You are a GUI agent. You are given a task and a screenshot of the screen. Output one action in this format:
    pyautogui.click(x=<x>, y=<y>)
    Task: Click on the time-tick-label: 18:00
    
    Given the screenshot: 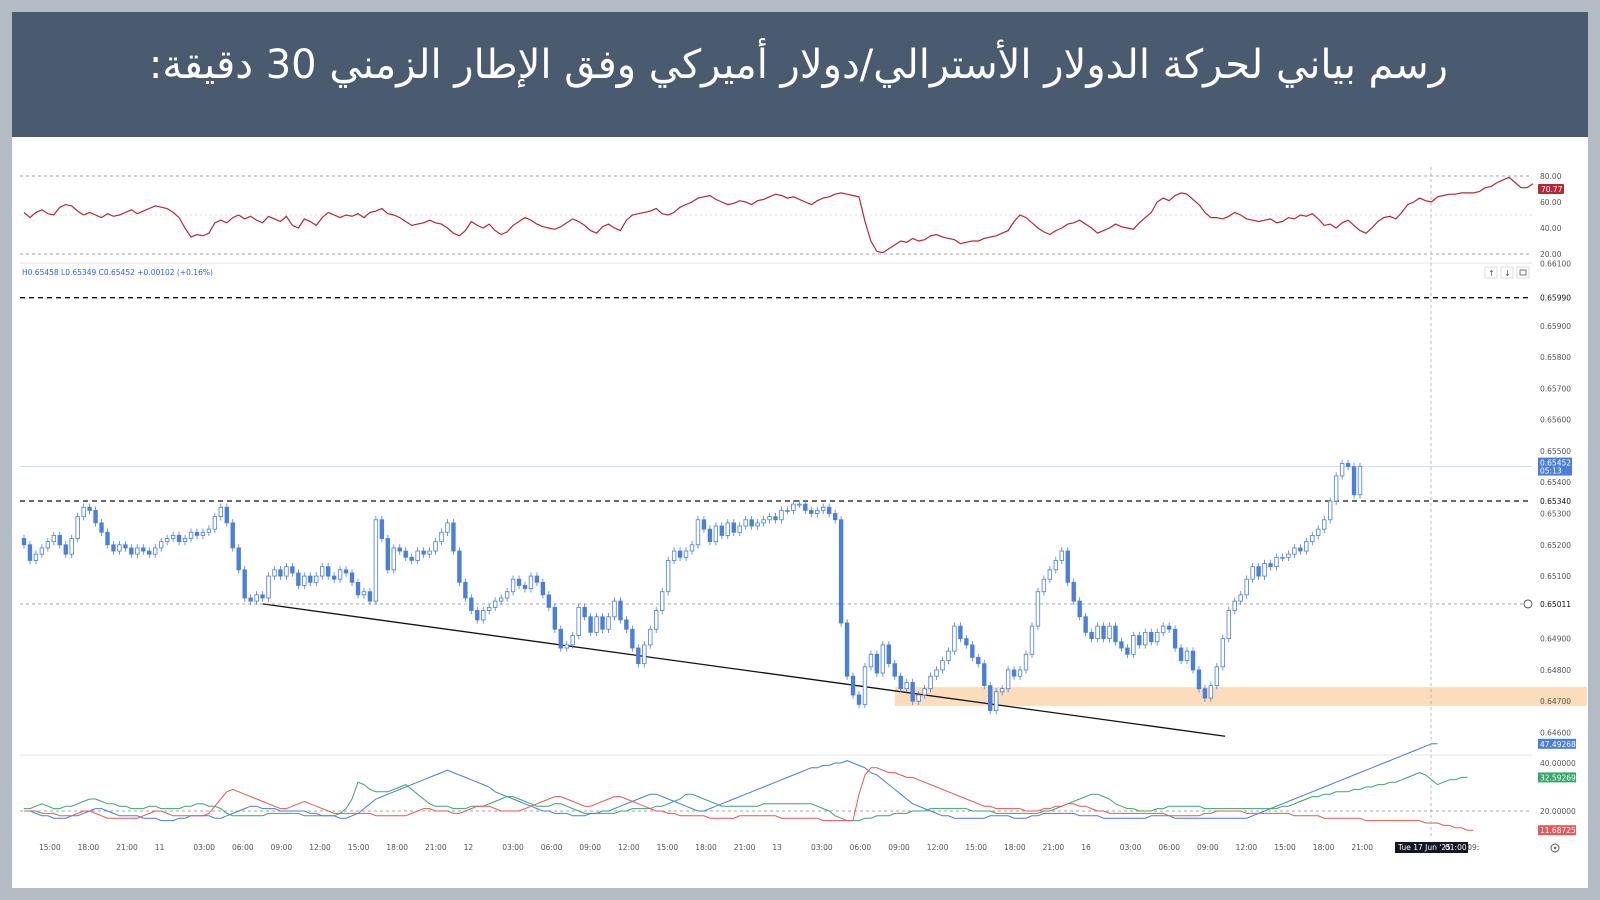 What is the action you would take?
    pyautogui.click(x=706, y=847)
    